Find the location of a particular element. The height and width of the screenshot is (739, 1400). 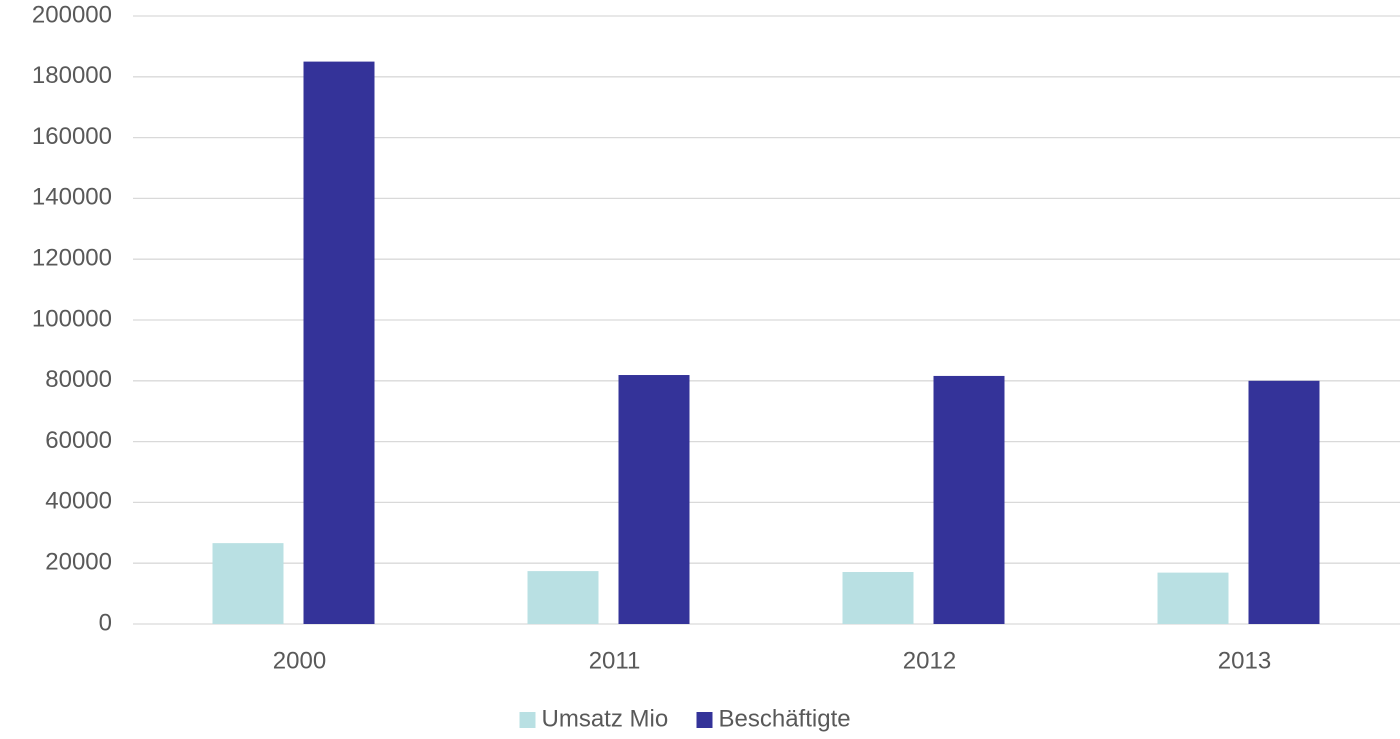

x-tick-label: 2012 is located at coordinates (929, 660).